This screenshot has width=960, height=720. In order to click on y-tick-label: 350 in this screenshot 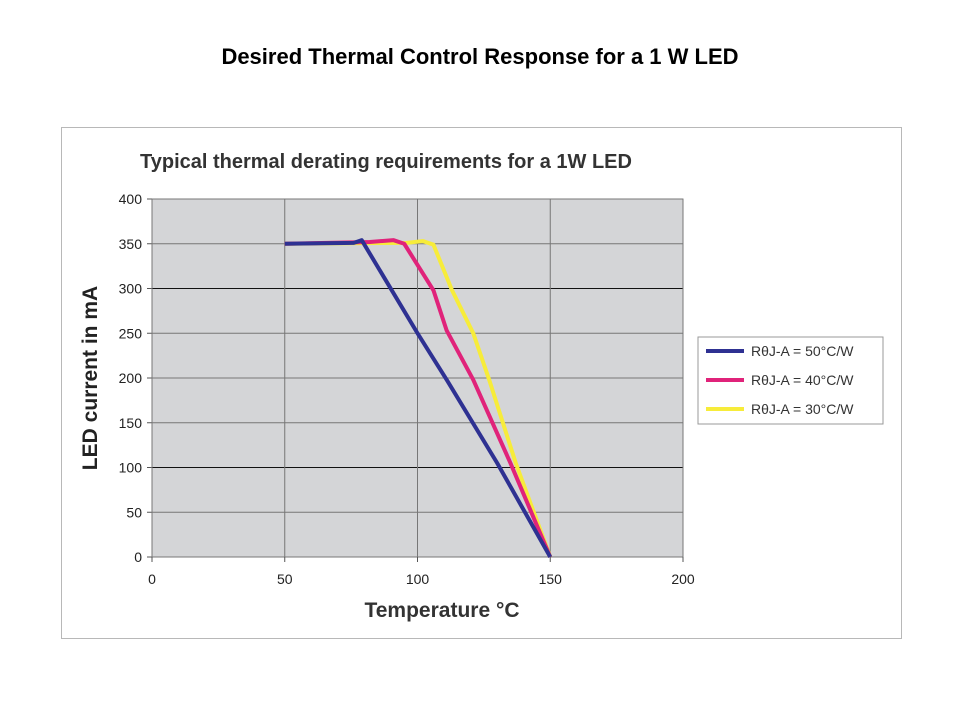, I will do `click(131, 244)`.